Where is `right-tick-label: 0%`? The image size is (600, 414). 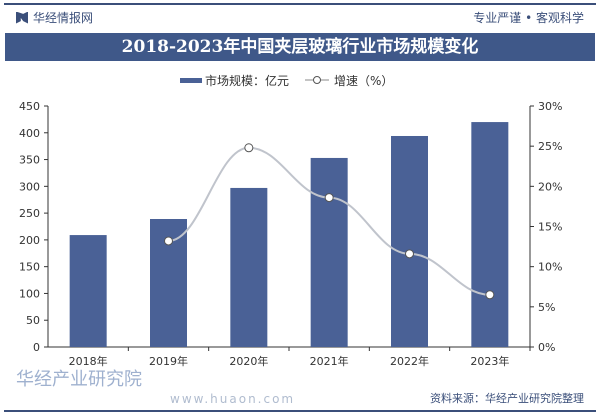
right-tick-label: 0% is located at coordinates (546, 347).